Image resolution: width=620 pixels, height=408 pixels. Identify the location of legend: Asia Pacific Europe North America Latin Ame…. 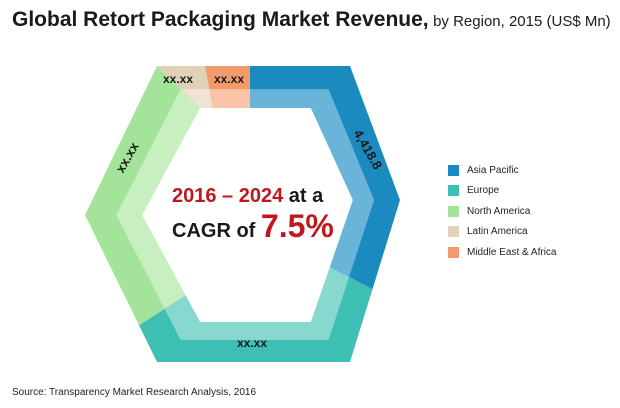
(502, 211).